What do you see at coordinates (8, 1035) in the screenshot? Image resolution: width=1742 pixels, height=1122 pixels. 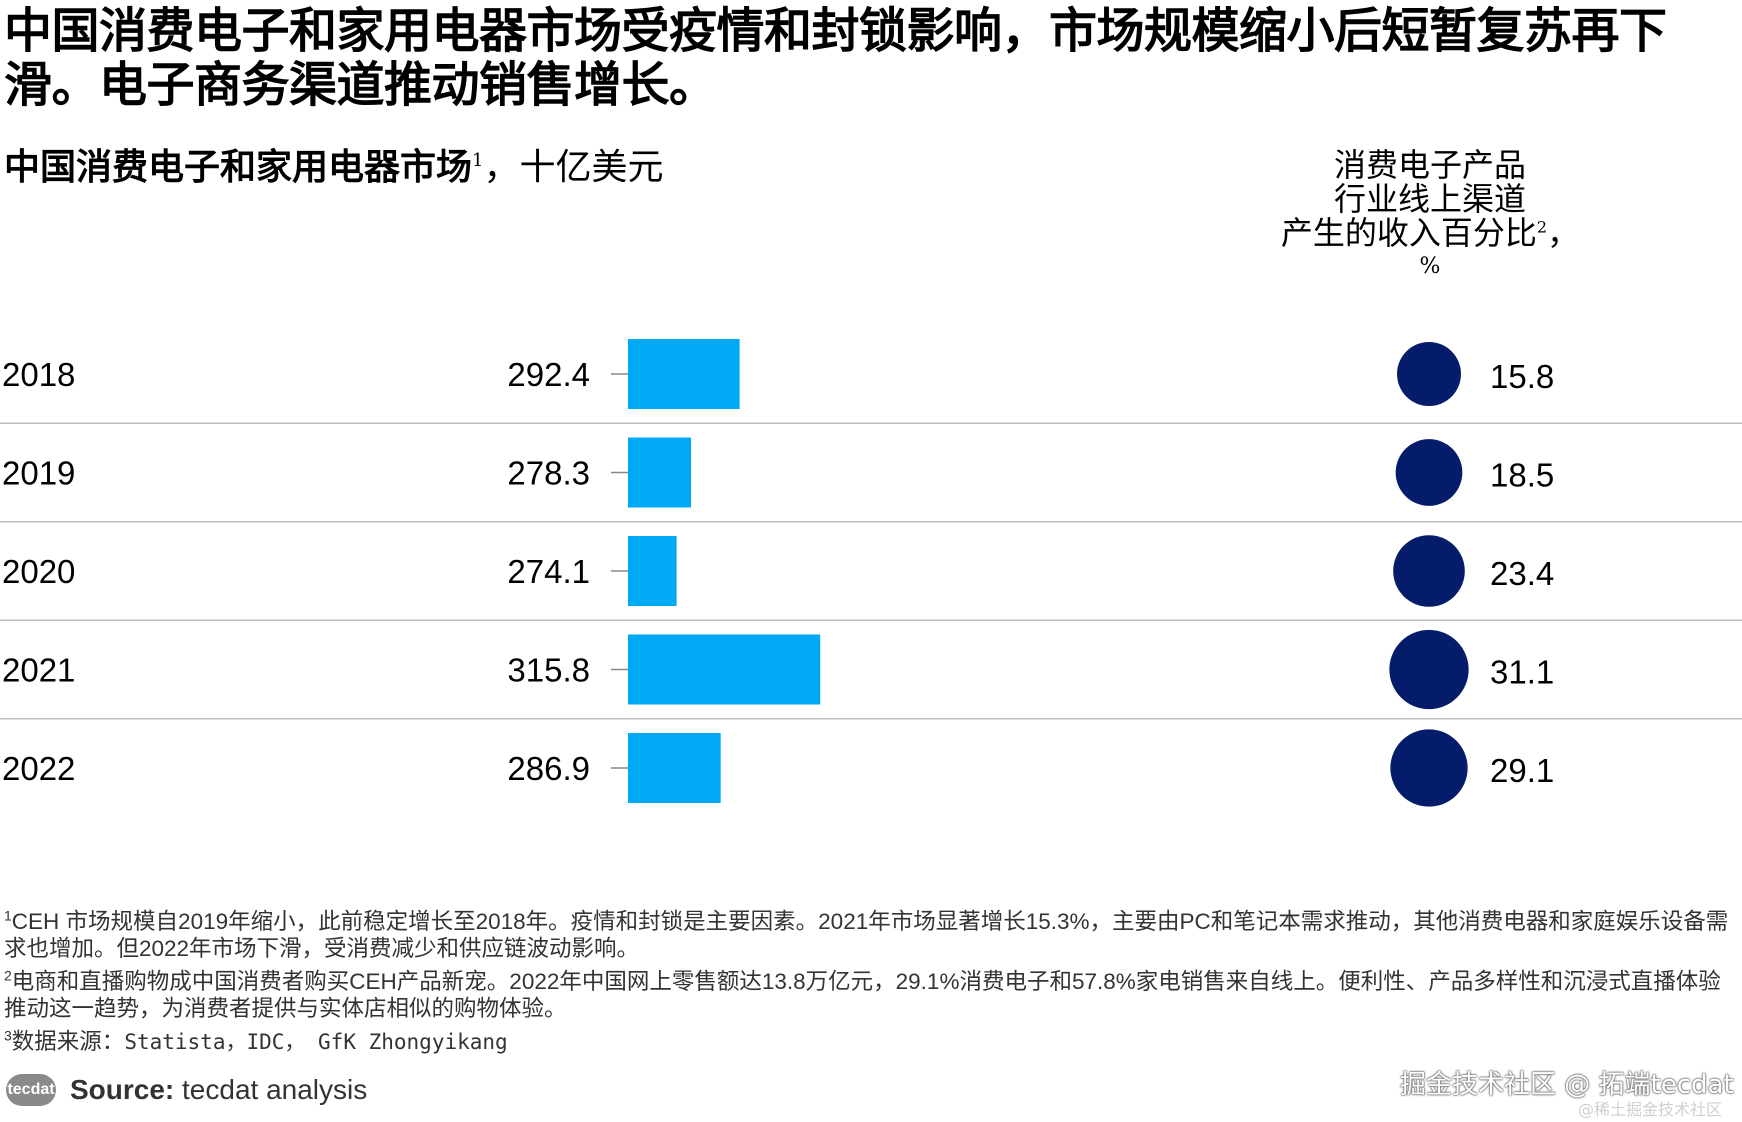 I see `footnote-3-number: 3` at bounding box center [8, 1035].